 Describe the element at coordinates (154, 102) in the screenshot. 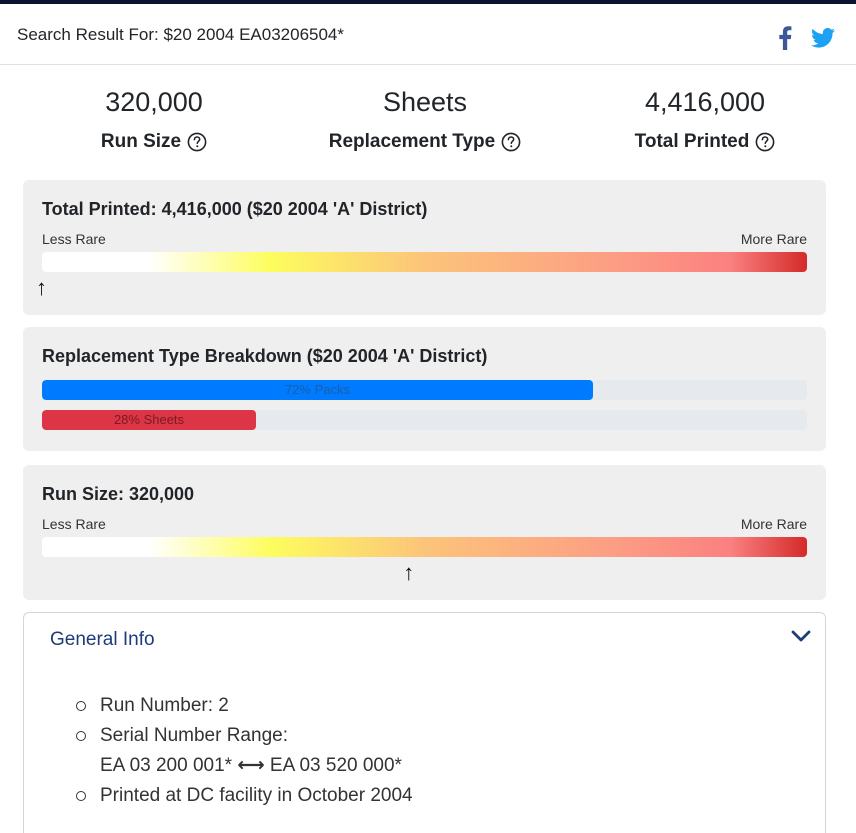

I see `stat-value: 320,000` at that location.